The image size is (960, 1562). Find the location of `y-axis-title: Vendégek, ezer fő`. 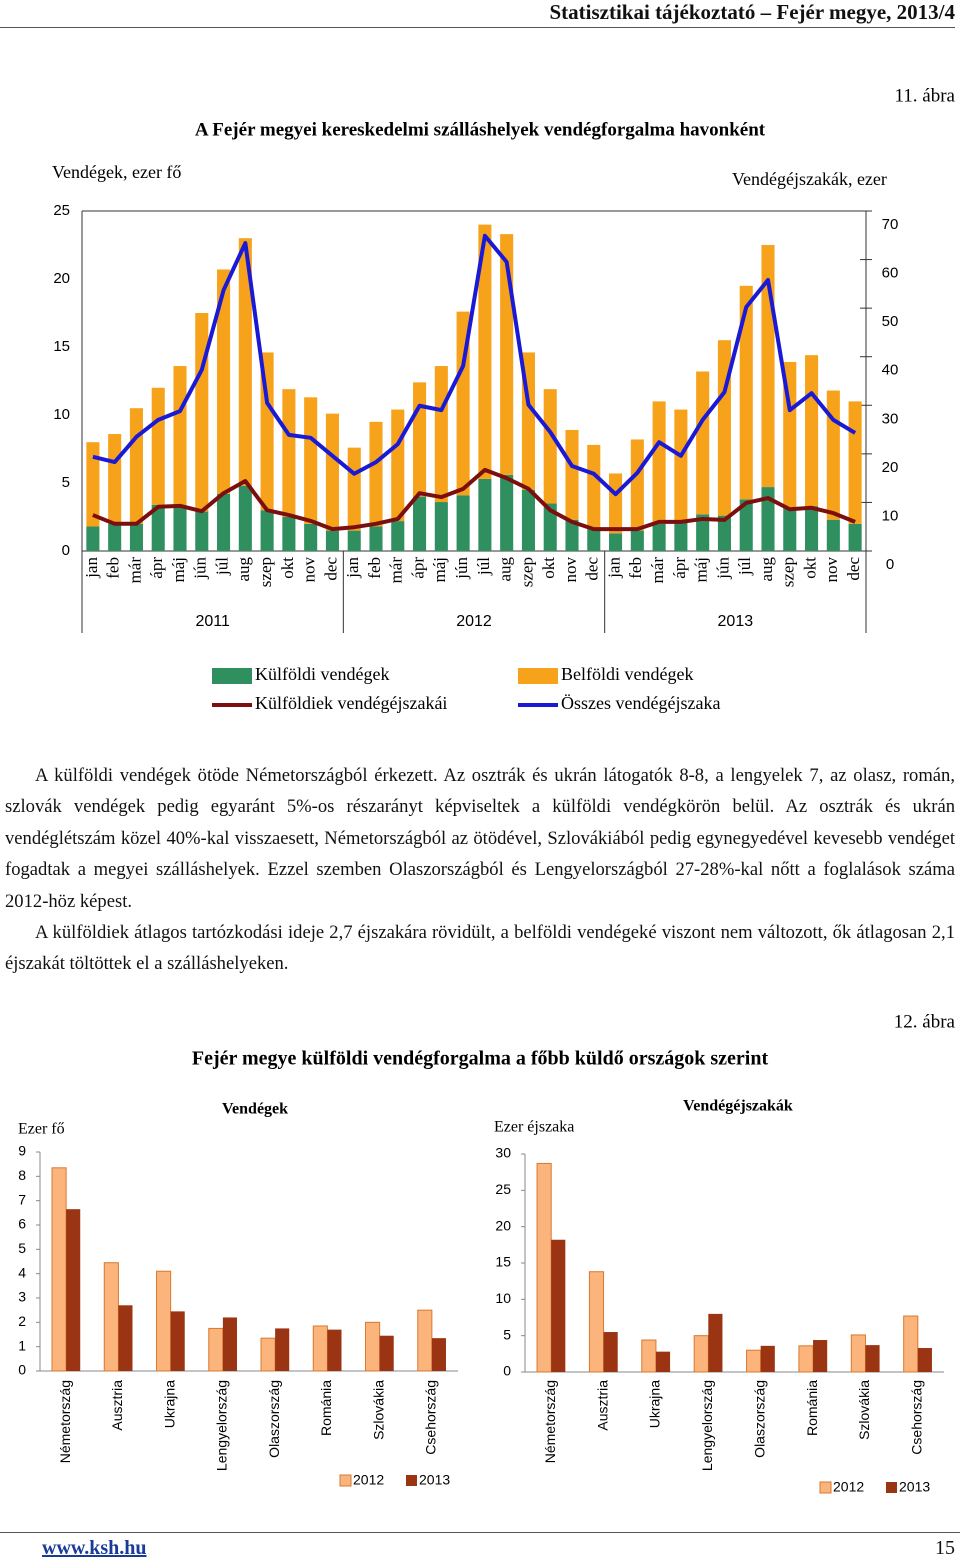

y-axis-title: Vendégek, ezer fő is located at coordinates (116, 172).